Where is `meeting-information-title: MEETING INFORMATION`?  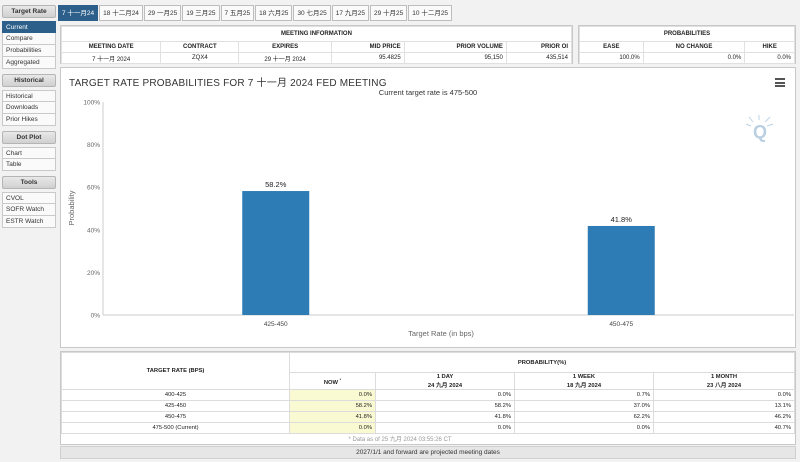 meeting-information-title: MEETING INFORMATION is located at coordinates (316, 34).